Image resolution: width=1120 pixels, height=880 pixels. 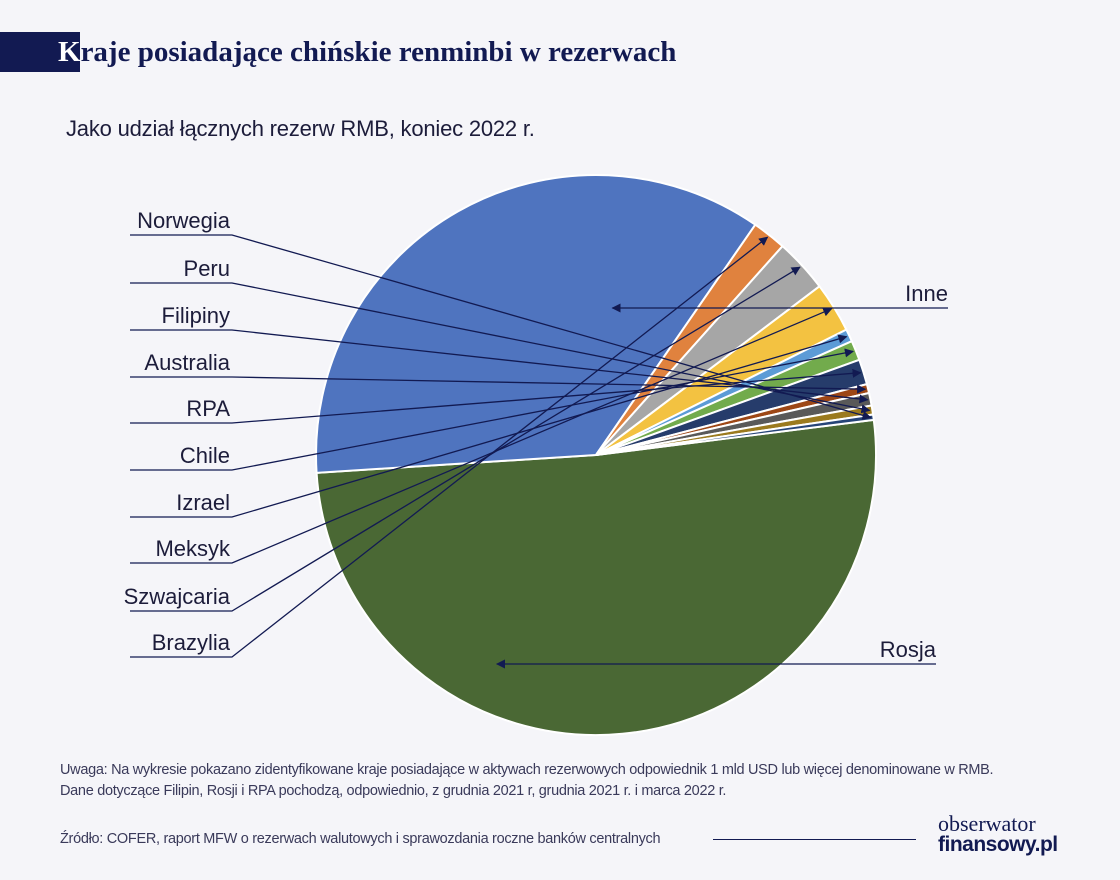 What do you see at coordinates (998, 844) in the screenshot?
I see `logo-line-2: finansowy.pl` at bounding box center [998, 844].